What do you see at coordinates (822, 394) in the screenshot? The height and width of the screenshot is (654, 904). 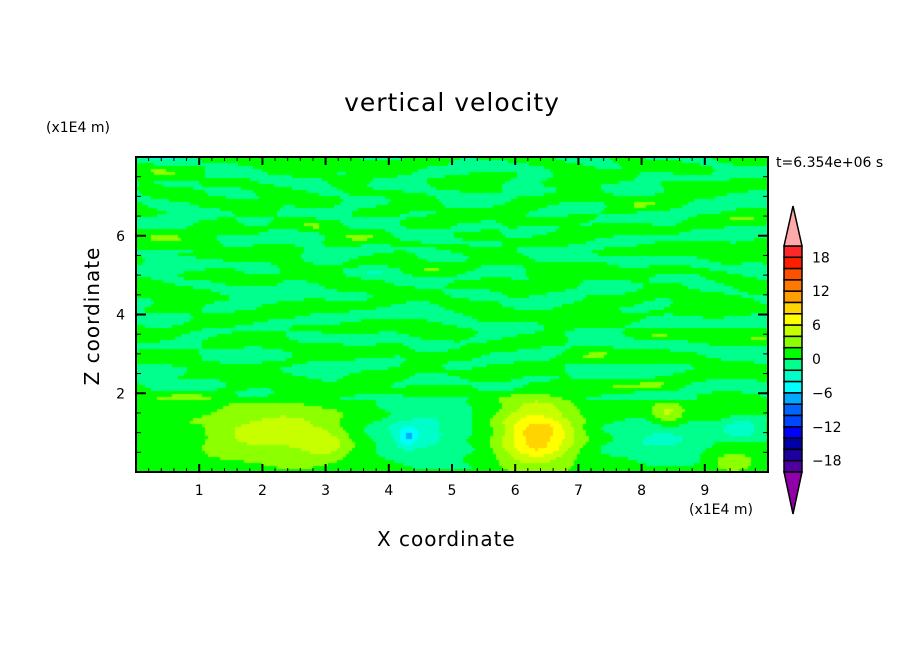 I see `colorbar-tick-label: −6` at bounding box center [822, 394].